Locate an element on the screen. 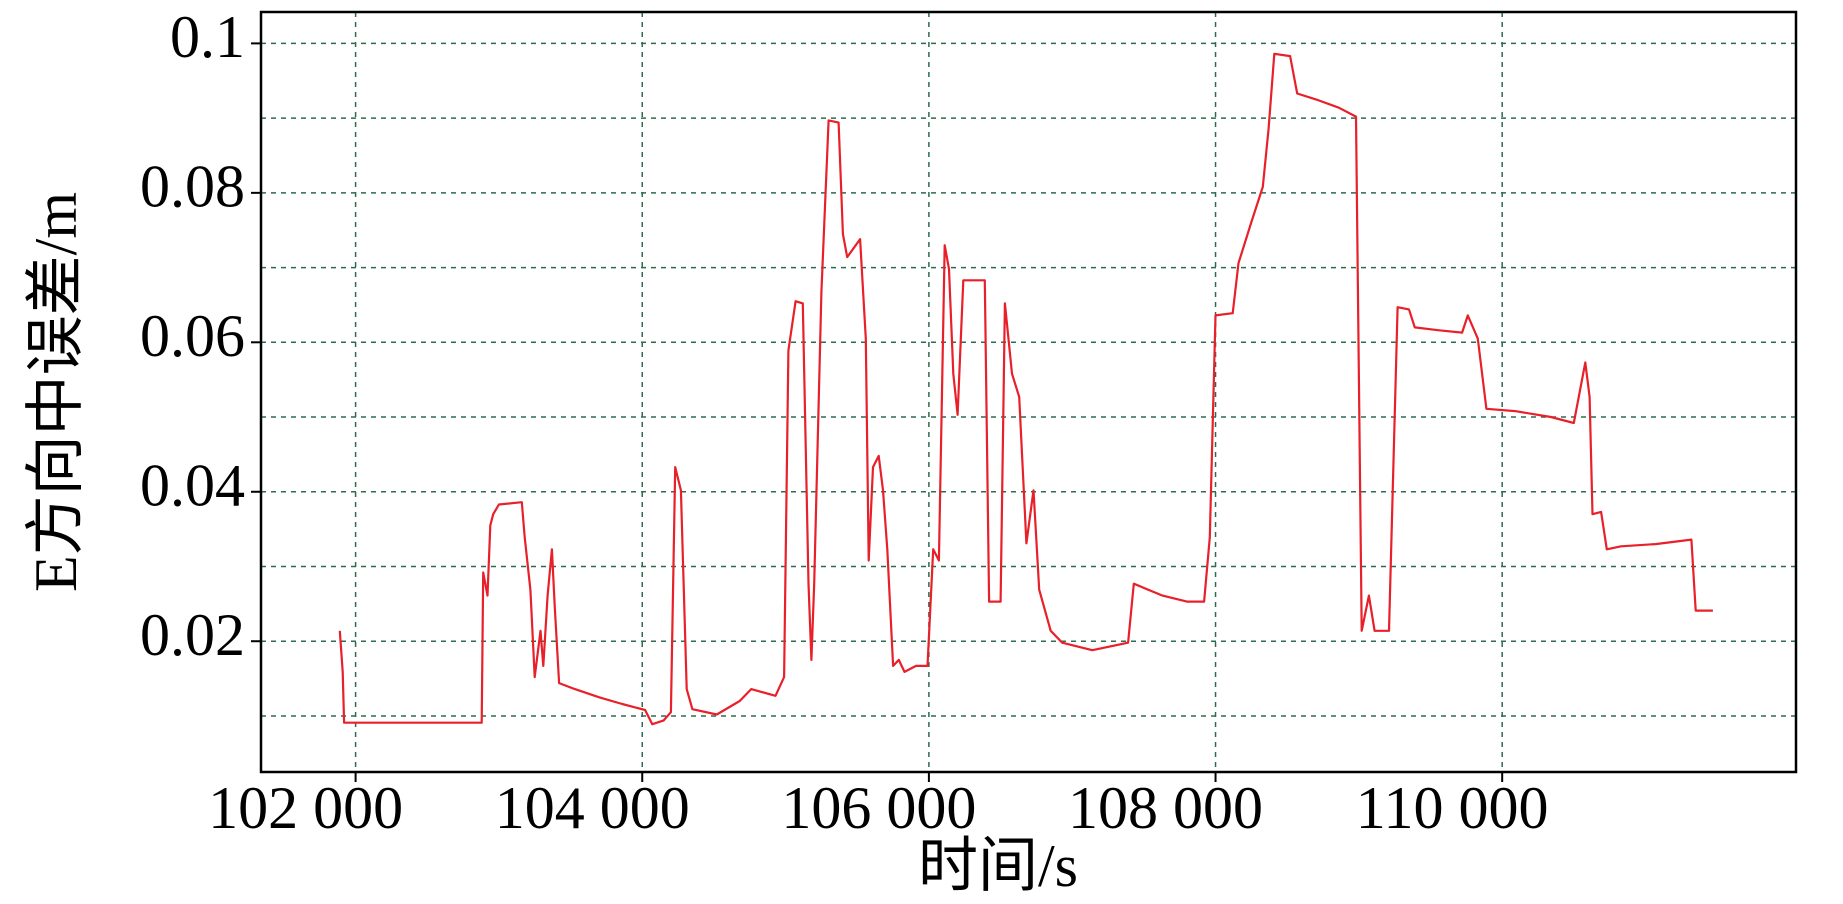  y-axis-label: E方向中误差/m is located at coordinates (56, 392).